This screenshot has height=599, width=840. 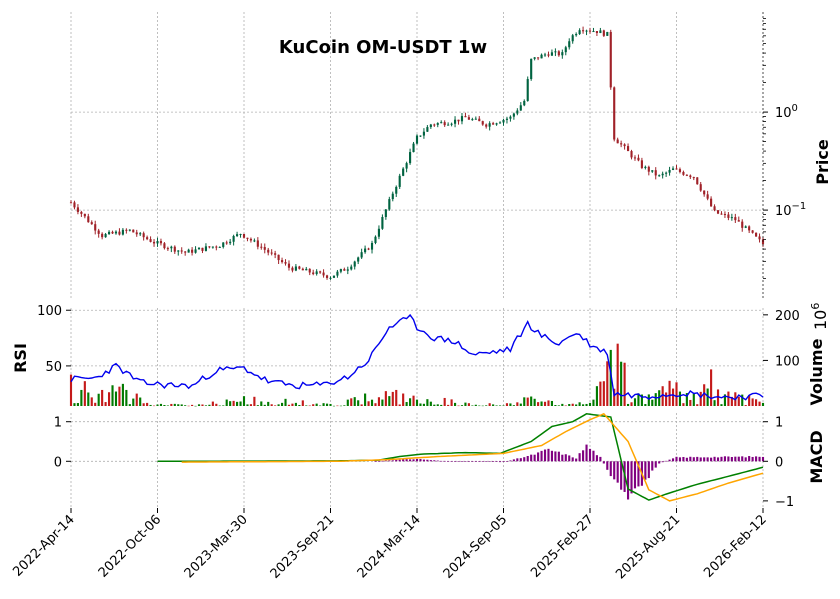 What do you see at coordinates (816, 371) in the screenshot?
I see `volume-axis-label: Volume` at bounding box center [816, 371].